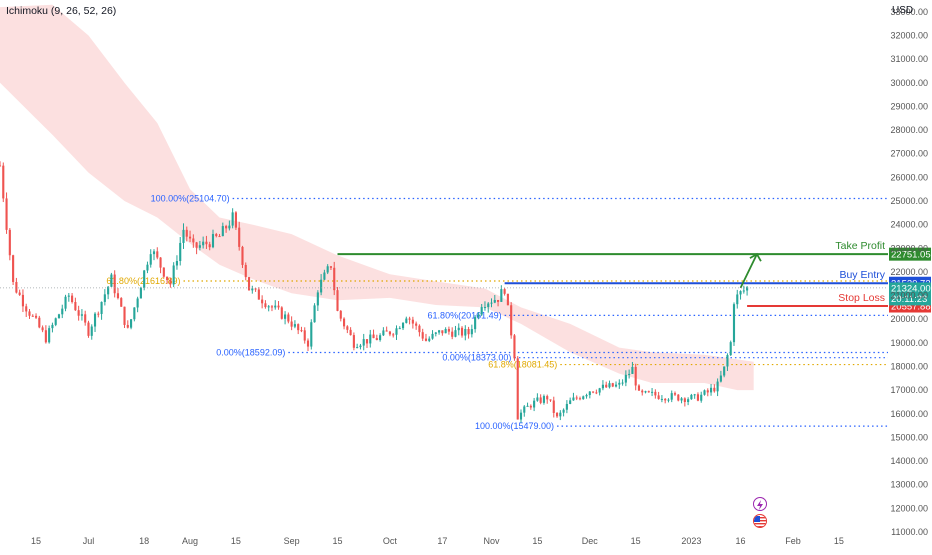  What do you see at coordinates (909, 154) in the screenshot?
I see `y-tick-label: 27000.00` at bounding box center [909, 154].